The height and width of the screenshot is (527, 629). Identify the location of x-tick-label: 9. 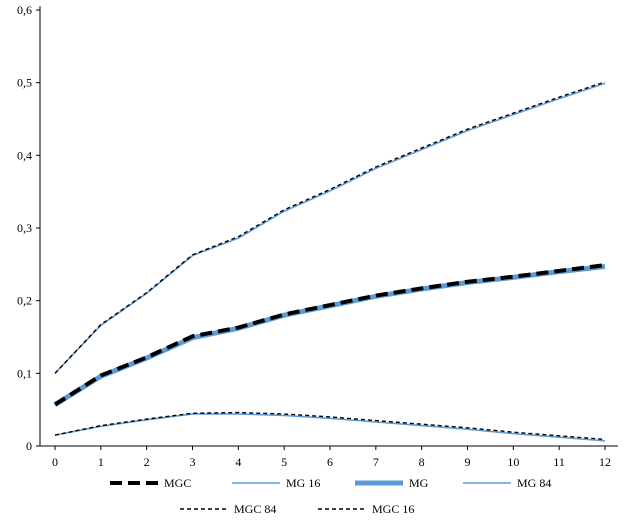
(468, 462).